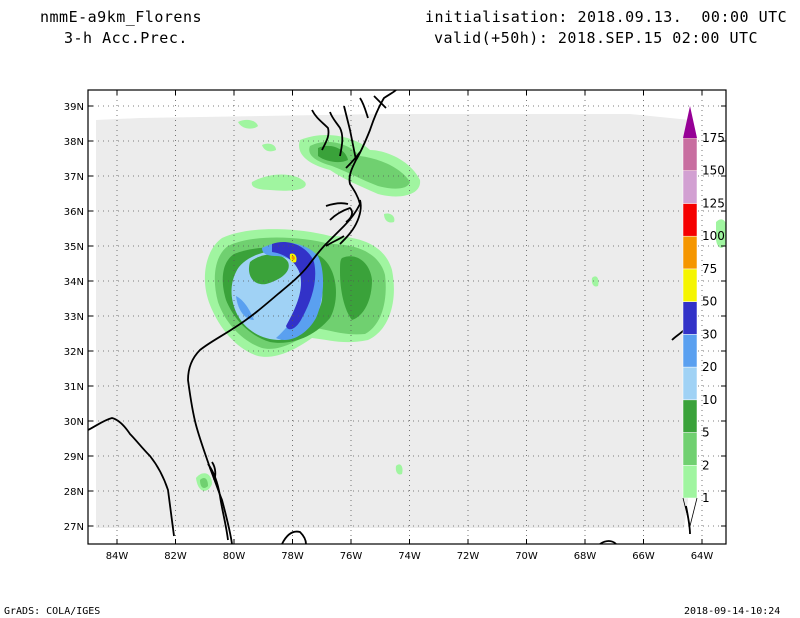  What do you see at coordinates (706, 498) in the screenshot?
I see `legend-label: 1` at bounding box center [706, 498].